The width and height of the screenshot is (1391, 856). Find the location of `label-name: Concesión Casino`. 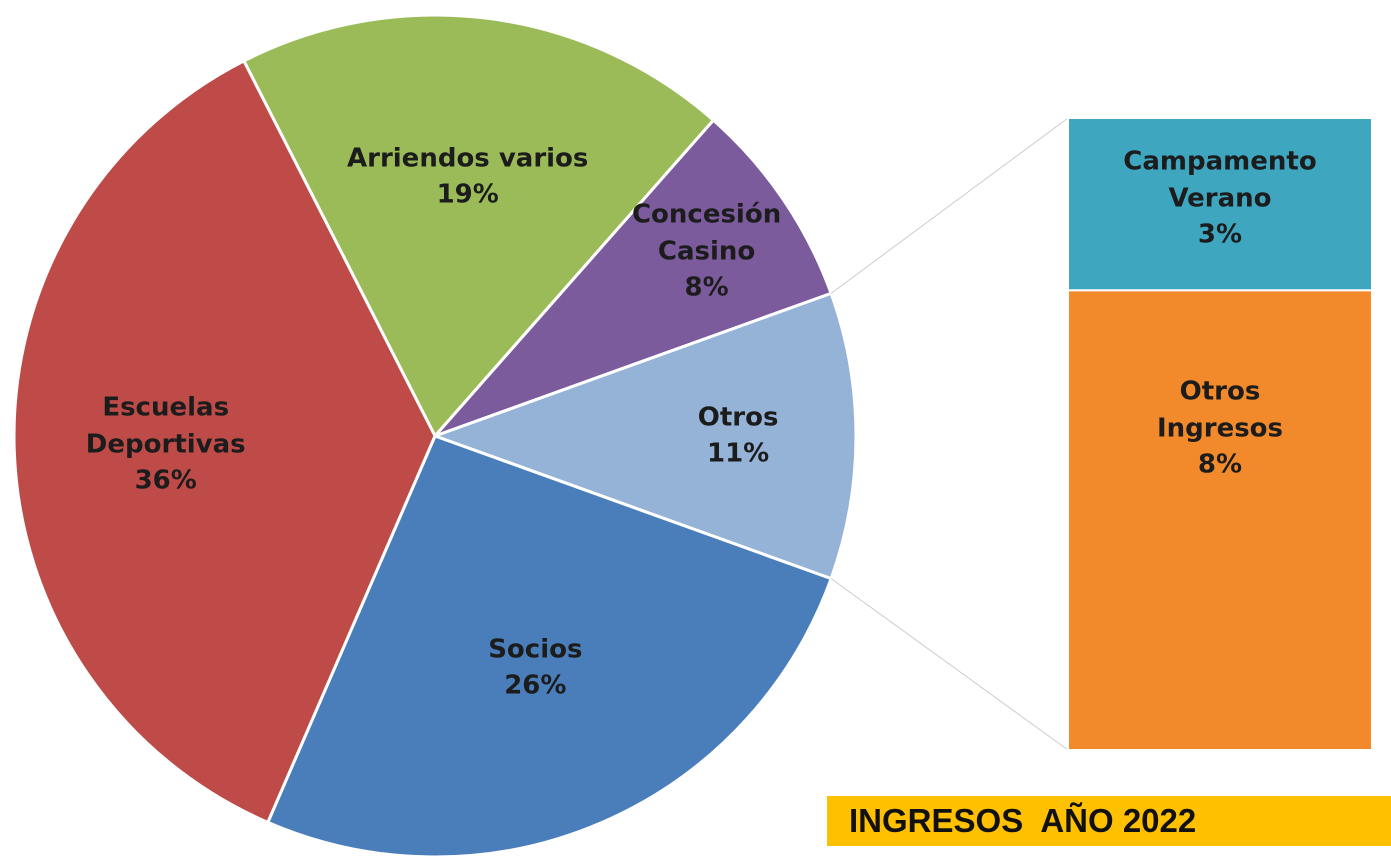

label-name: Concesión Casino is located at coordinates (706, 233).